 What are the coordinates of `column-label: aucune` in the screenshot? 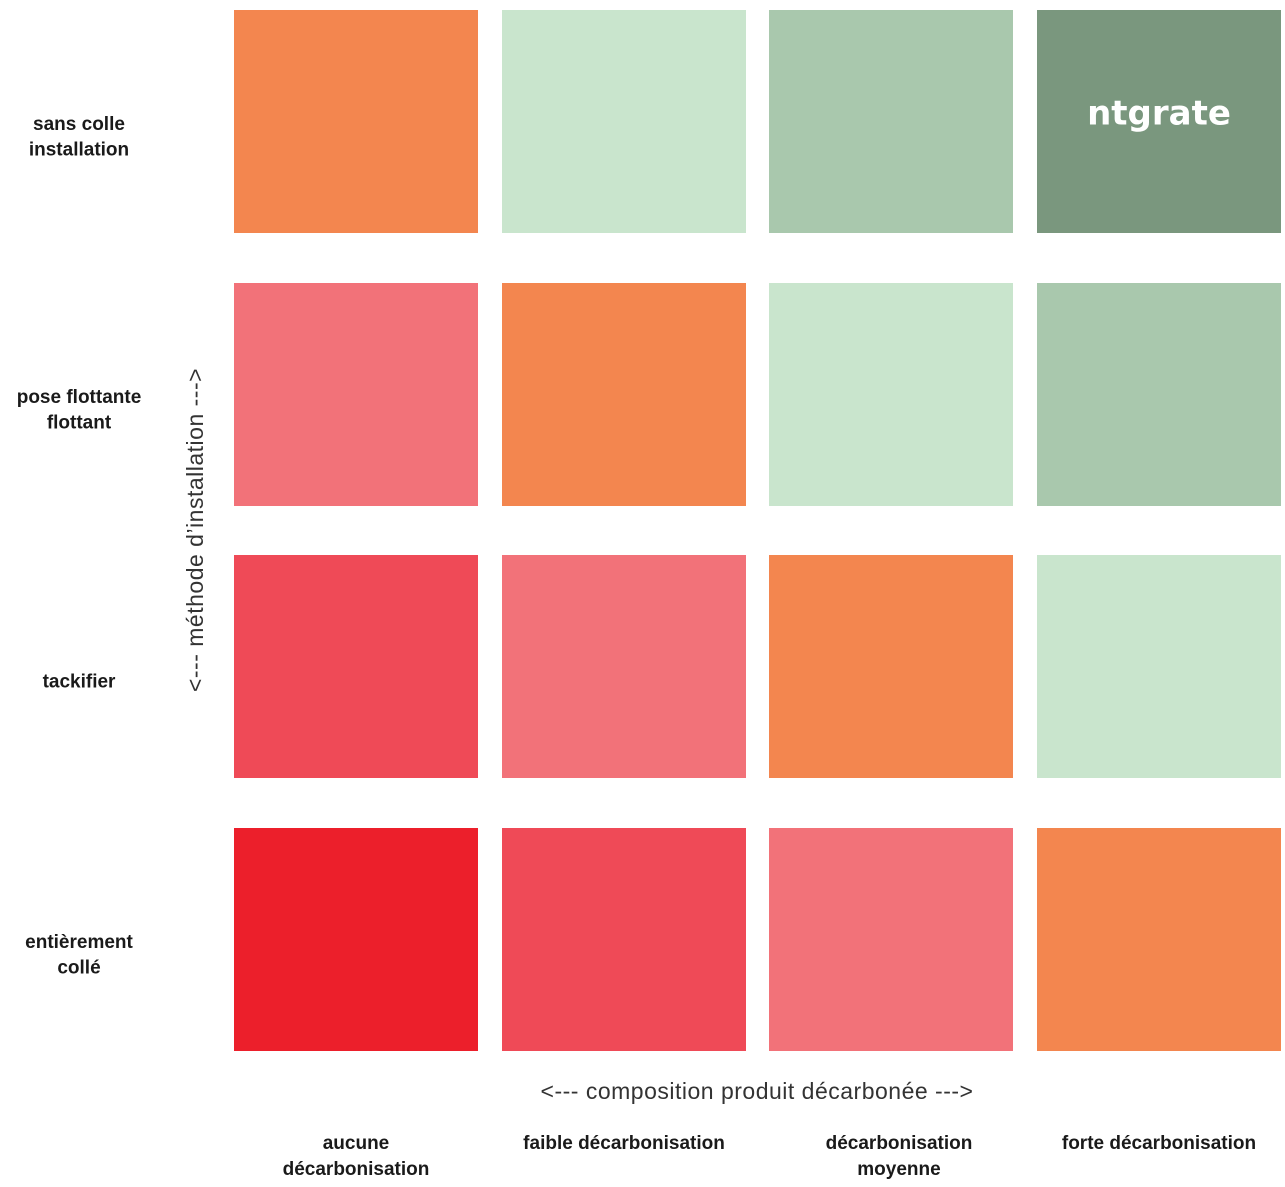 It's located at (356, 1143).